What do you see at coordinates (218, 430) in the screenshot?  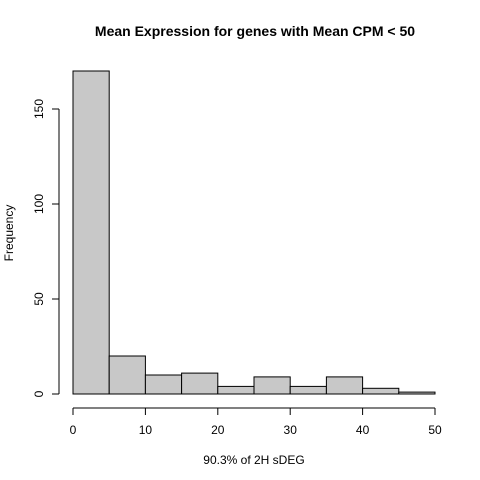 I see `x-tick-label: 20` at bounding box center [218, 430].